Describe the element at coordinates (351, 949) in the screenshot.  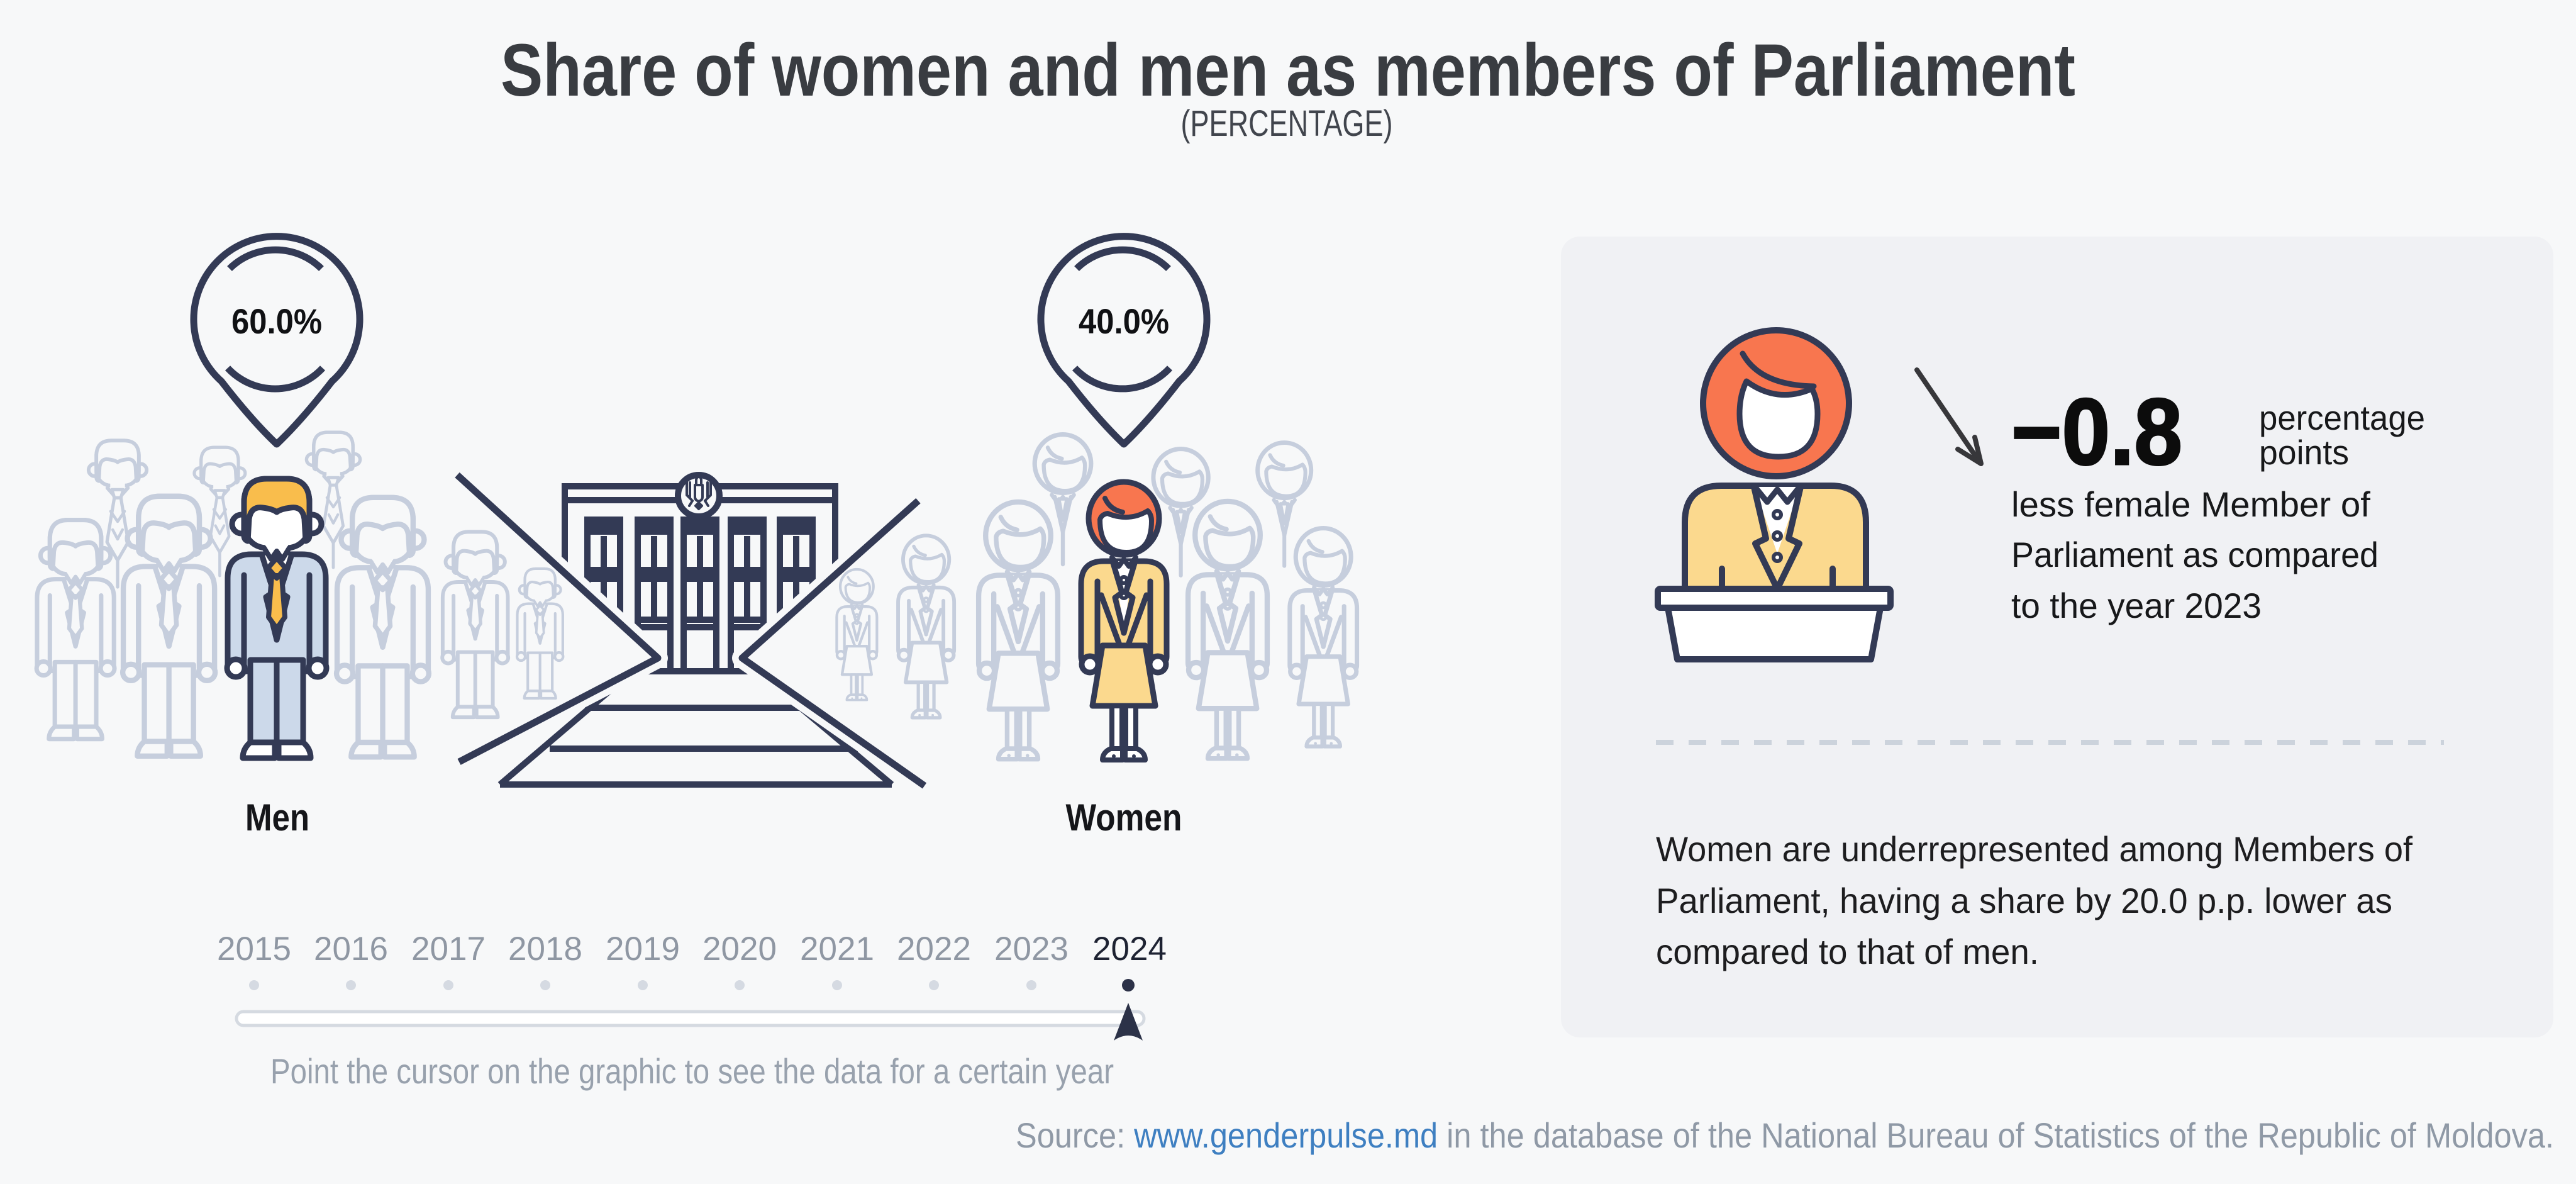
I see `svg-text: 2016` at that location.